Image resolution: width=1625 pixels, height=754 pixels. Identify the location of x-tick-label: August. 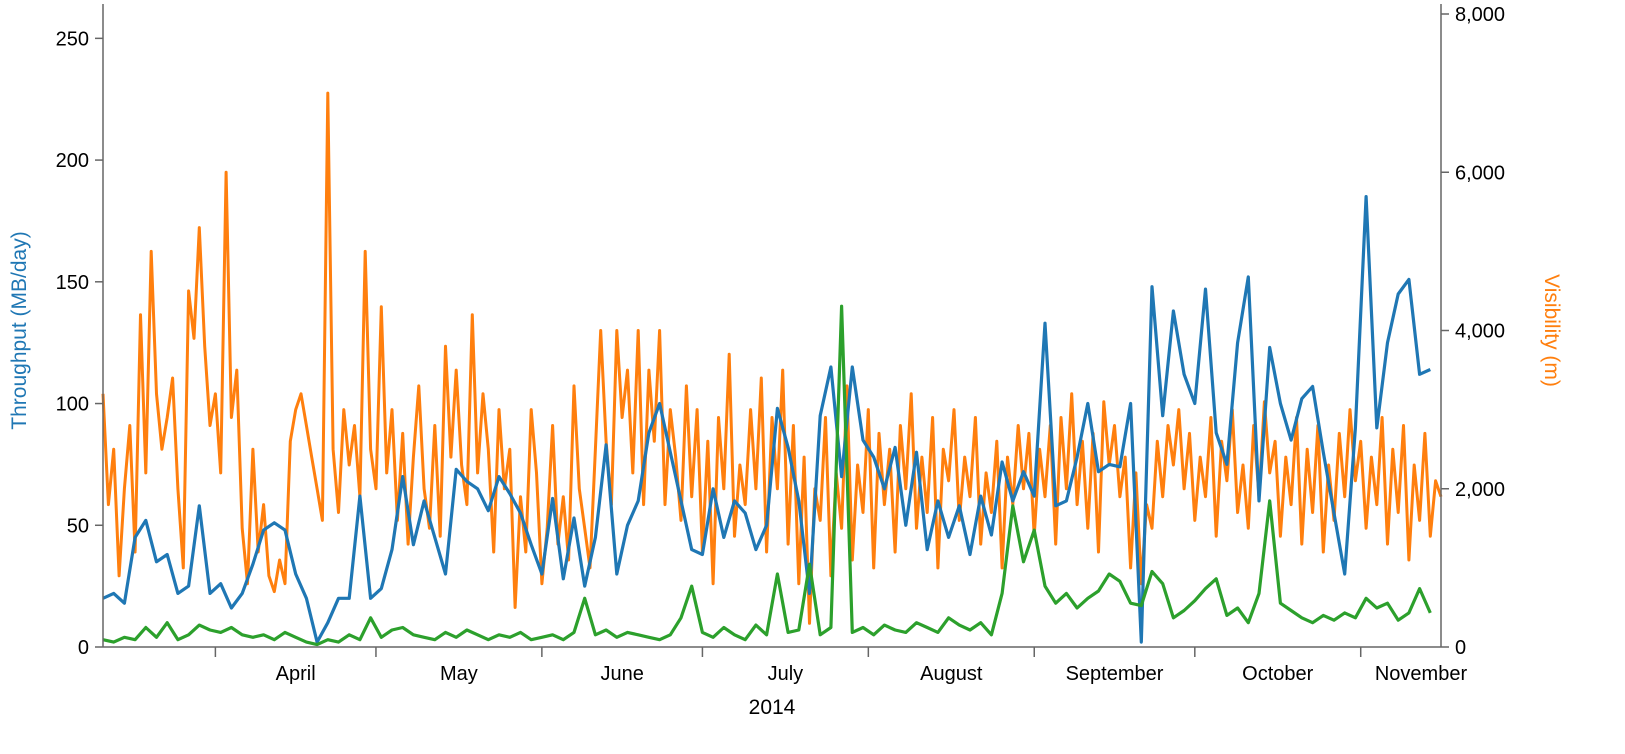
(951, 674).